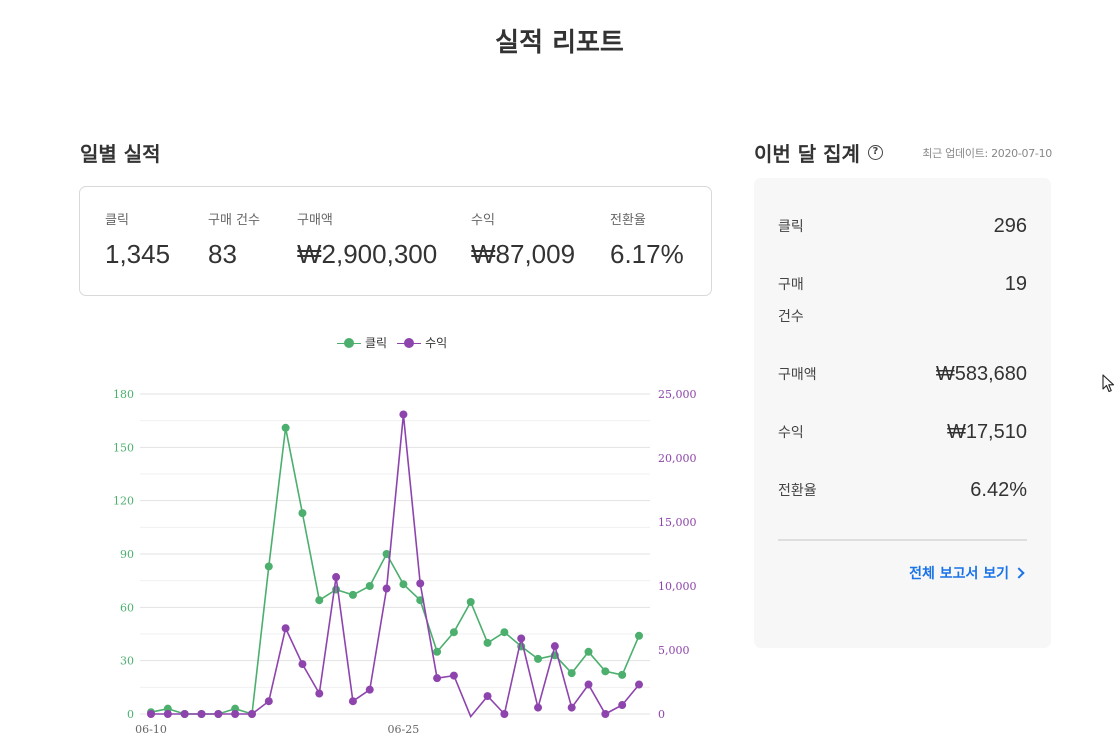 The image size is (1119, 753). I want to click on legend-label: 수익, so click(436, 343).